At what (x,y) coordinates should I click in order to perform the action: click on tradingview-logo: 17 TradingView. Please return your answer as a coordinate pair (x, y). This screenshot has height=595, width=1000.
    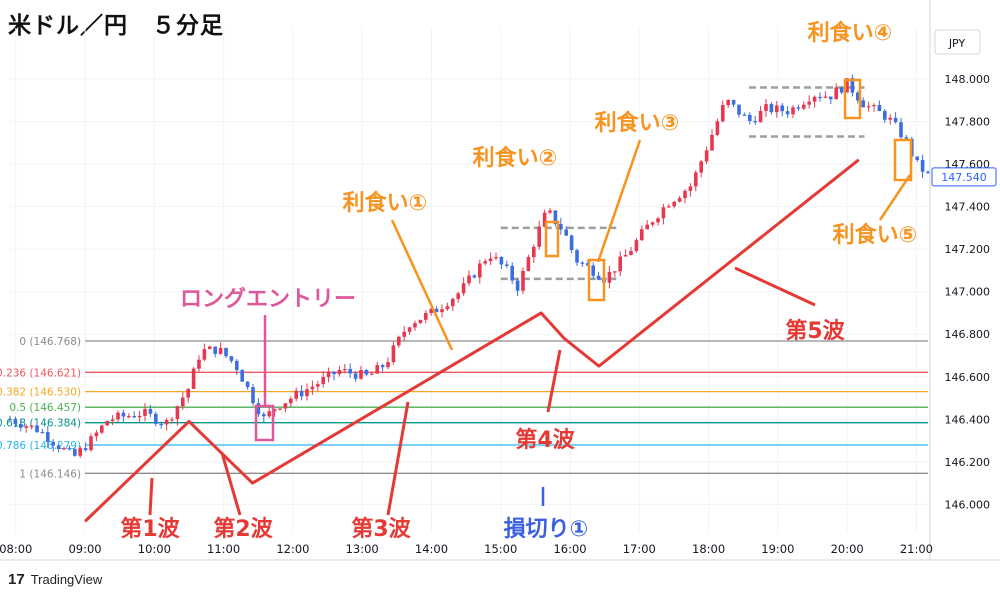
    Looking at the image, I should click on (55, 579).